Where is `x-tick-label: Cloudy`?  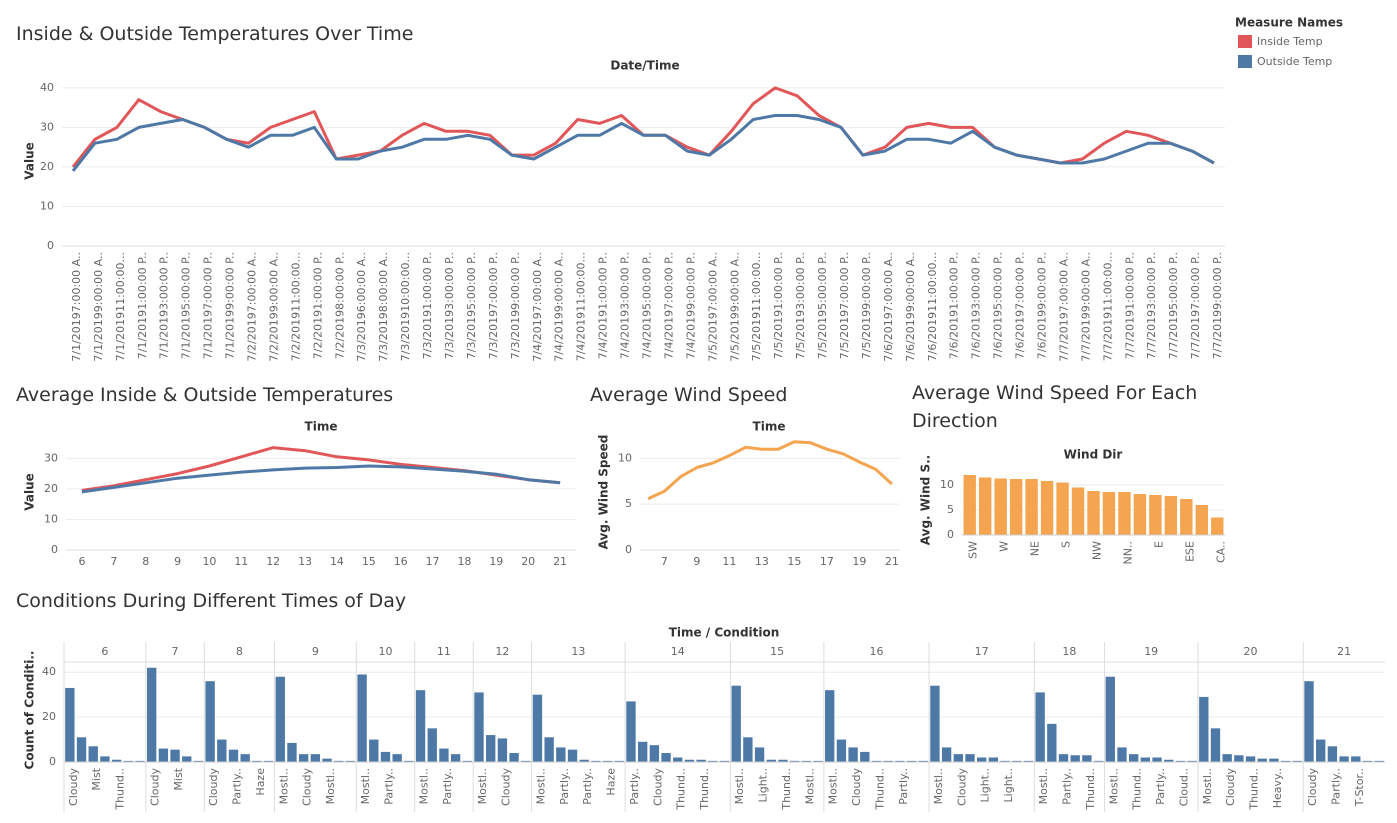
x-tick-label: Cloudy is located at coordinates (657, 787).